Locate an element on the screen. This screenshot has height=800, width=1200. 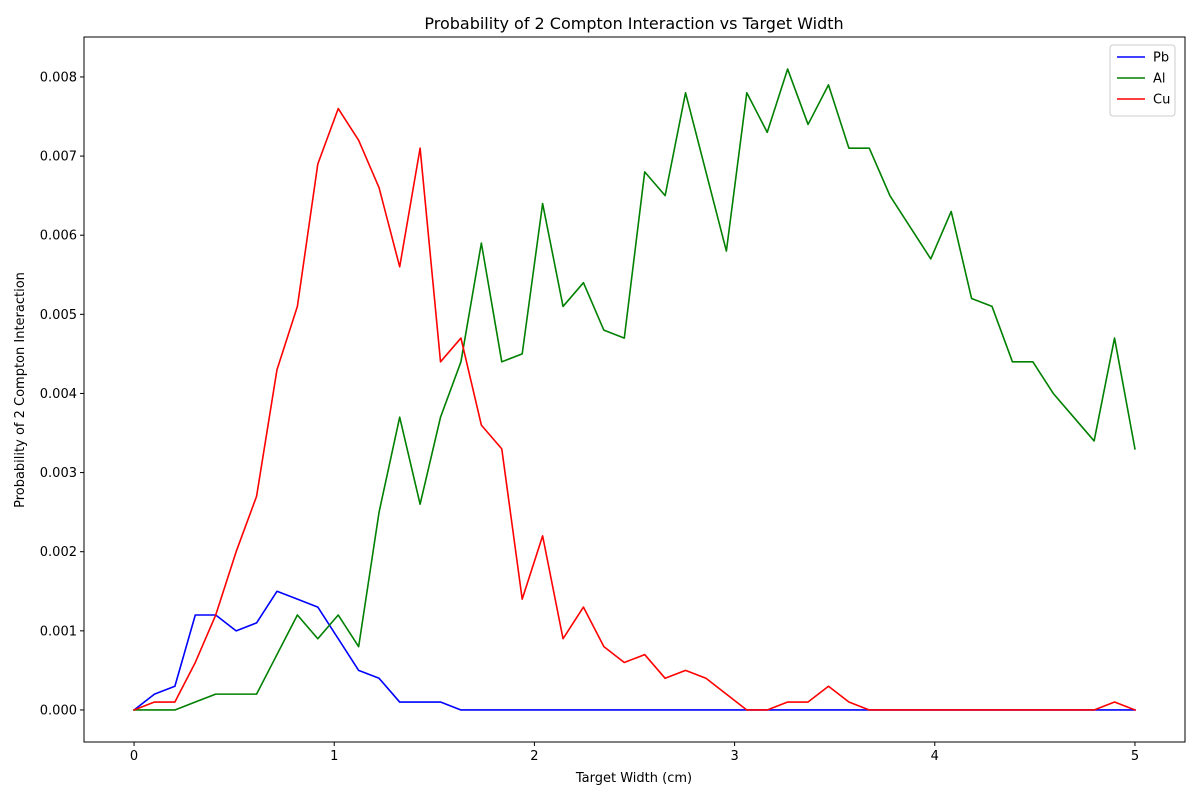
legend: Pb Al Cu is located at coordinates (1142, 80).